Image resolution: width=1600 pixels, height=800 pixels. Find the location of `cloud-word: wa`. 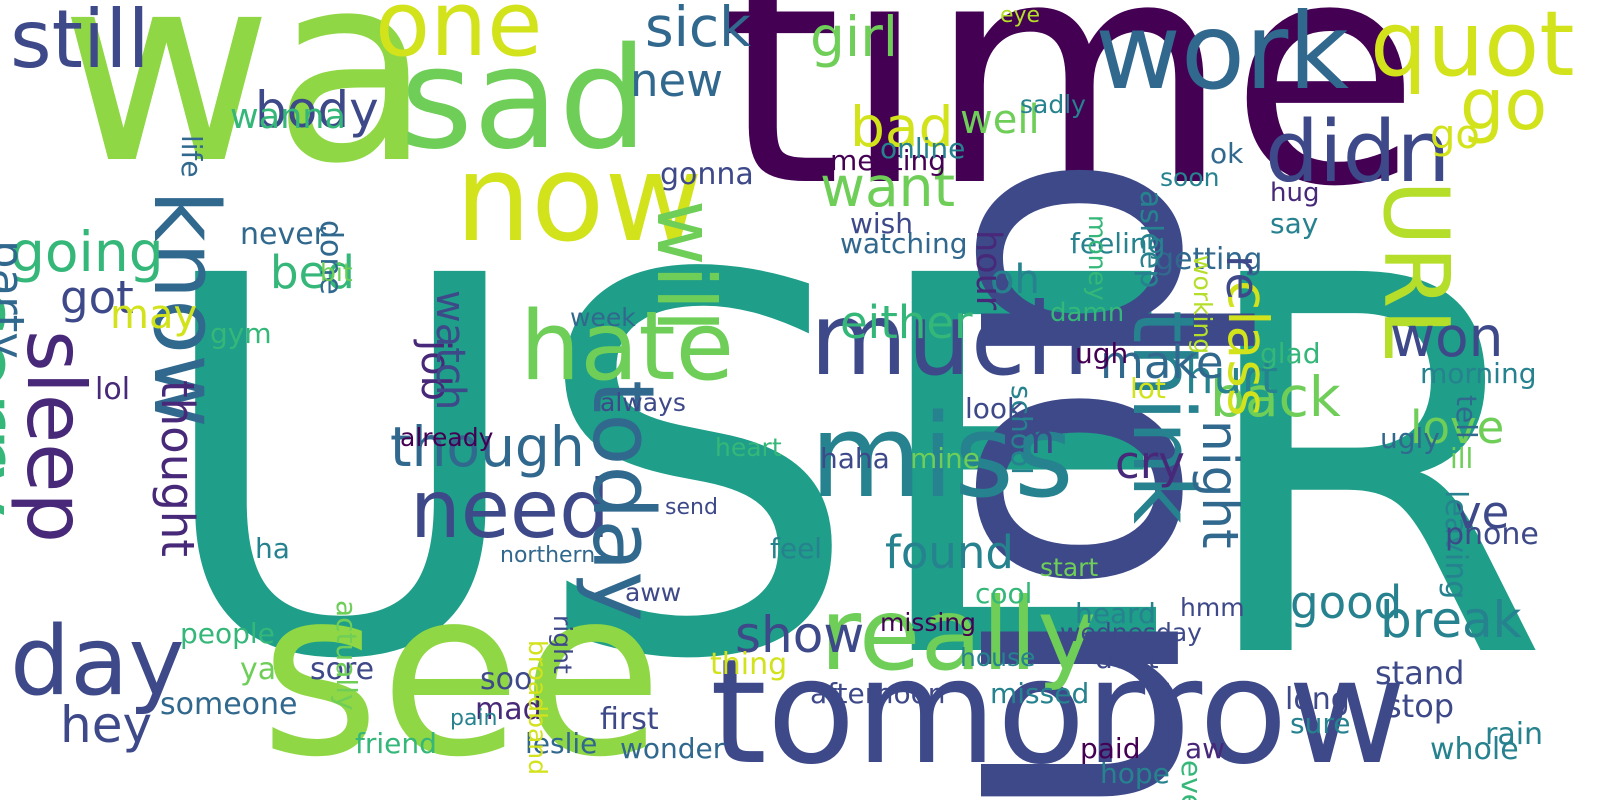

cloud-word: wa is located at coordinates (246, 110).